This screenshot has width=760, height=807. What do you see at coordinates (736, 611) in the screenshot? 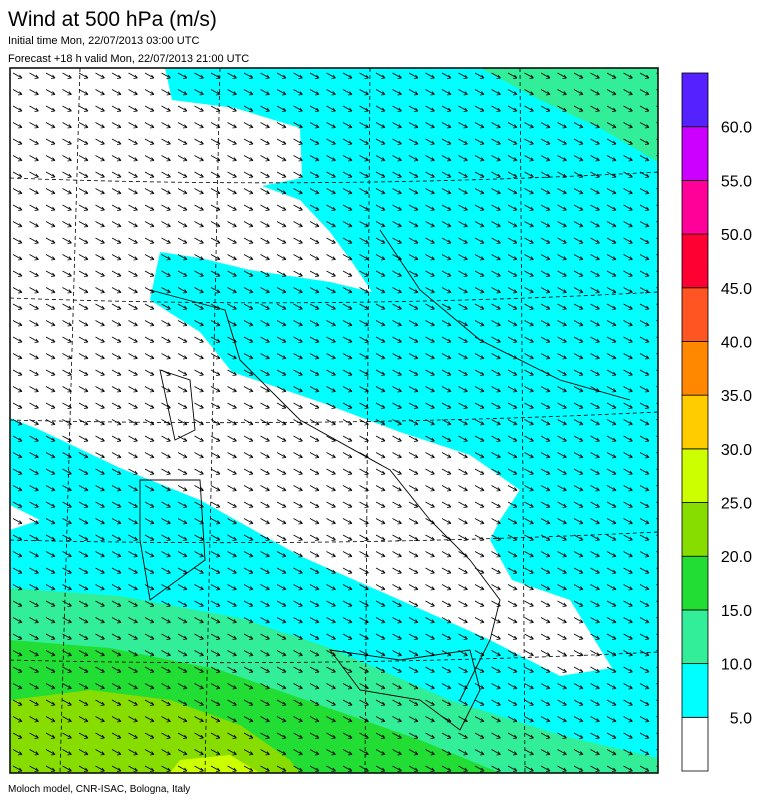
I see `colorbar-label: 15.0` at bounding box center [736, 611].